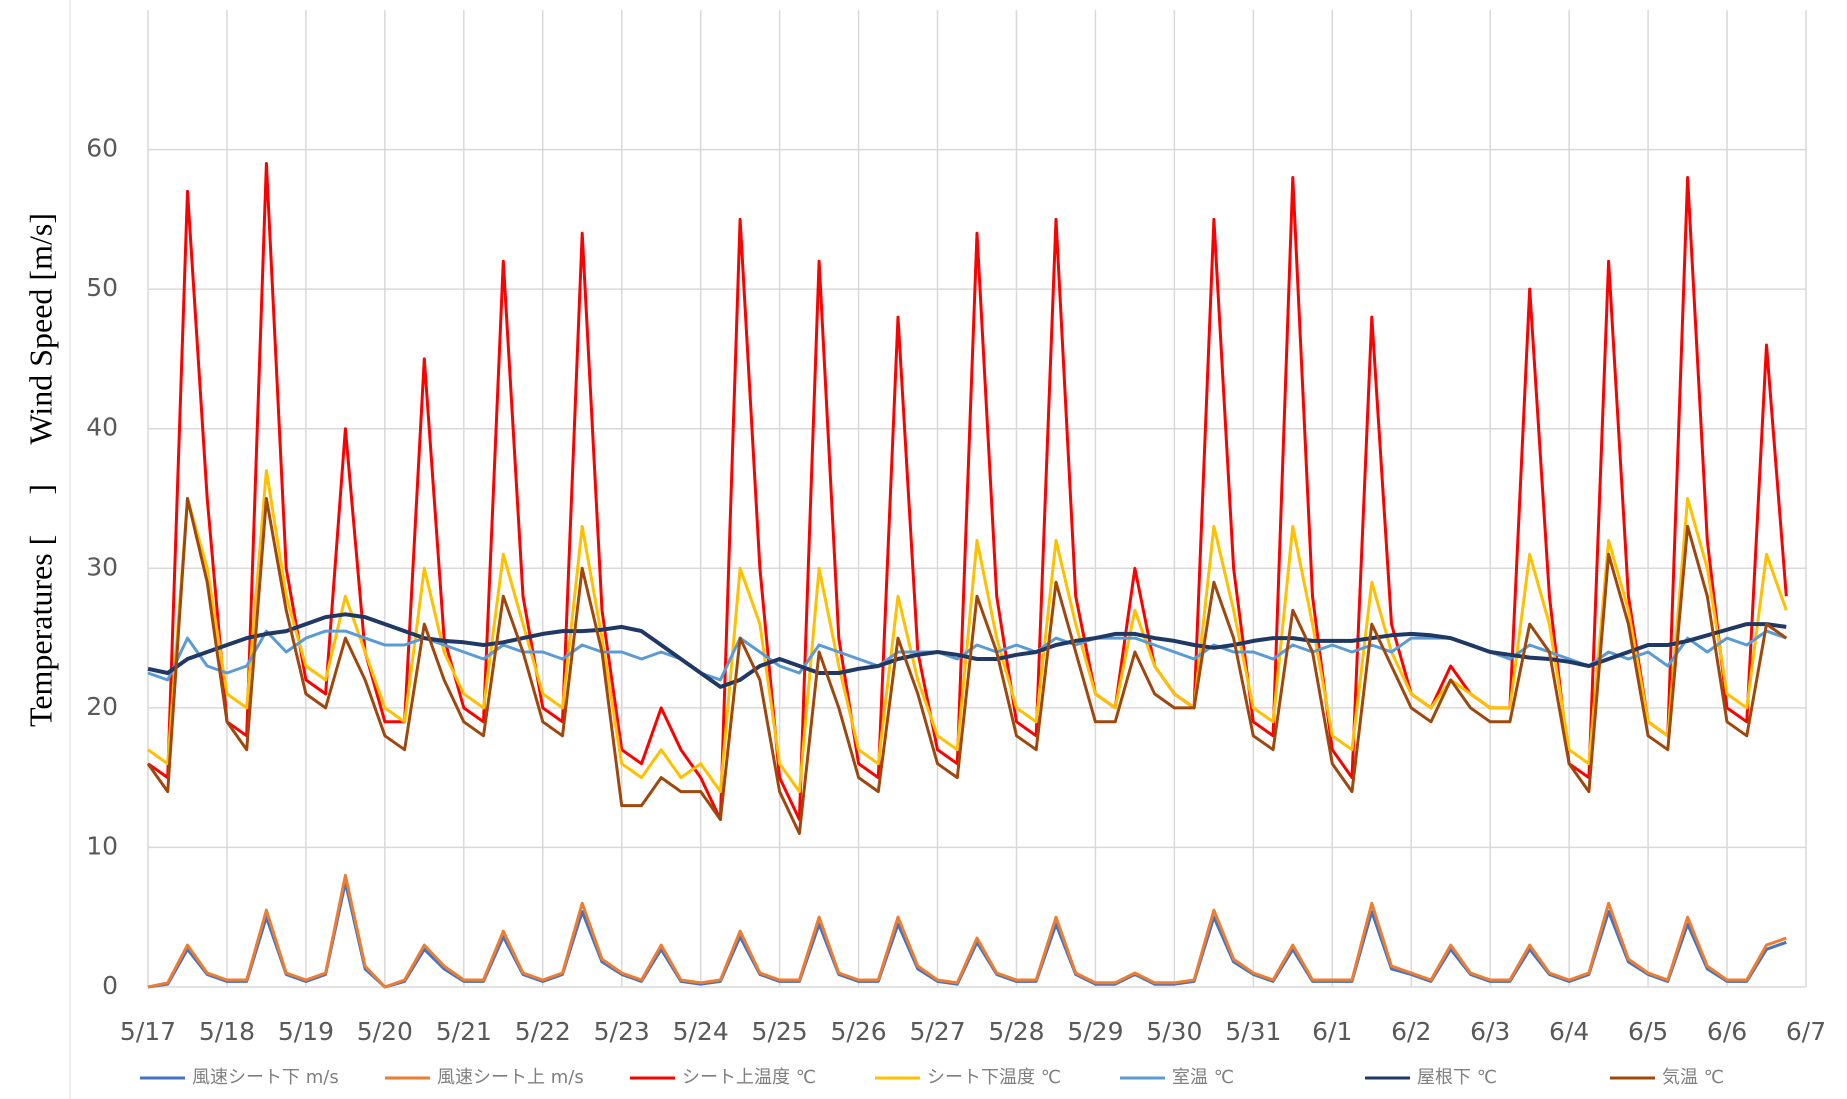 The width and height of the screenshot is (1847, 1099). I want to click on y-tick-label: 0, so click(110, 985).